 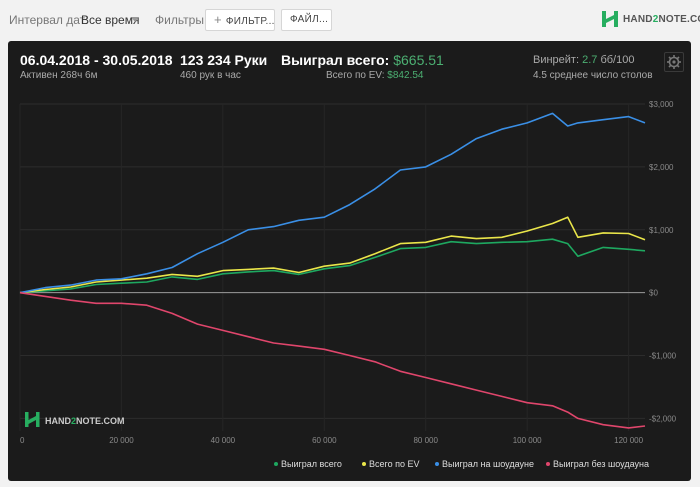 I want to click on hand2note-logo: HAND2NOTE.COM, so click(x=650, y=20).